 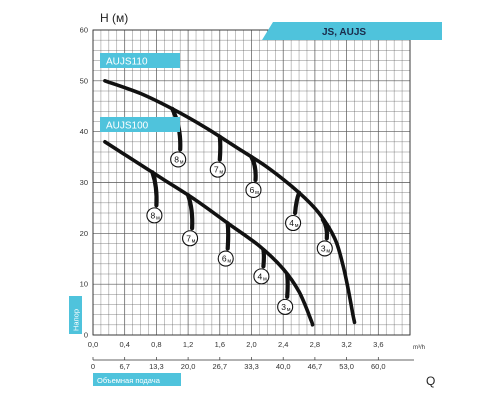 I want to click on depth-unit-aujs110-4: м, so click(x=297, y=226).